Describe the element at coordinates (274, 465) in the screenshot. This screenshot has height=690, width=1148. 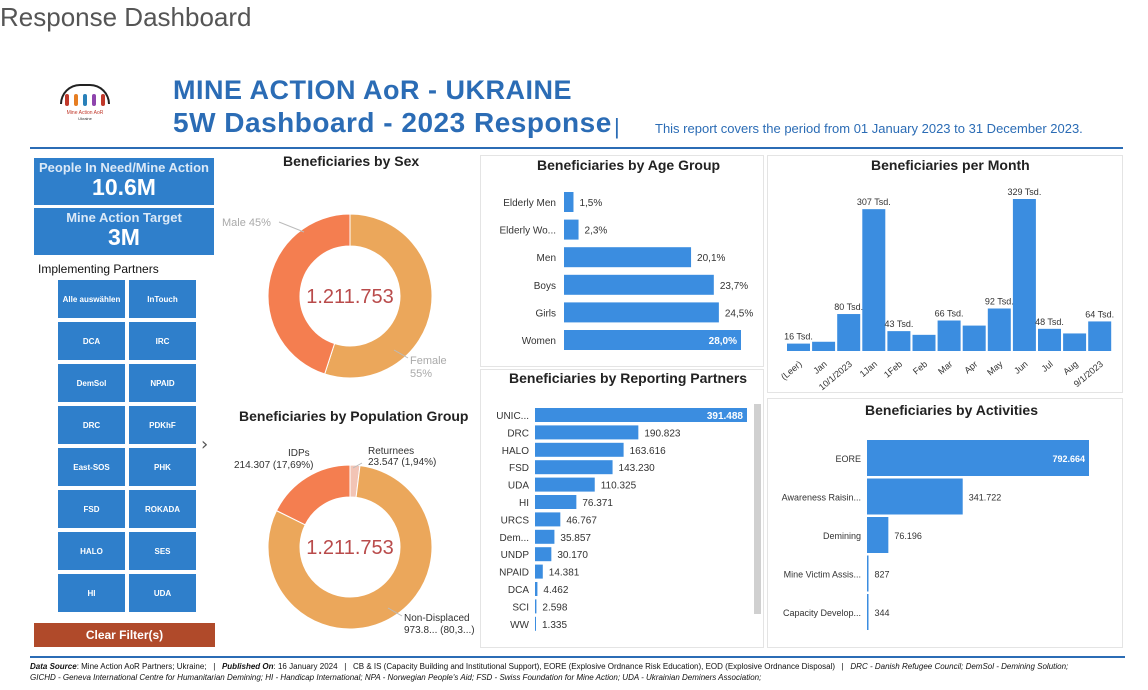
I see `idps-value: 214.307 (17,69%)` at that location.